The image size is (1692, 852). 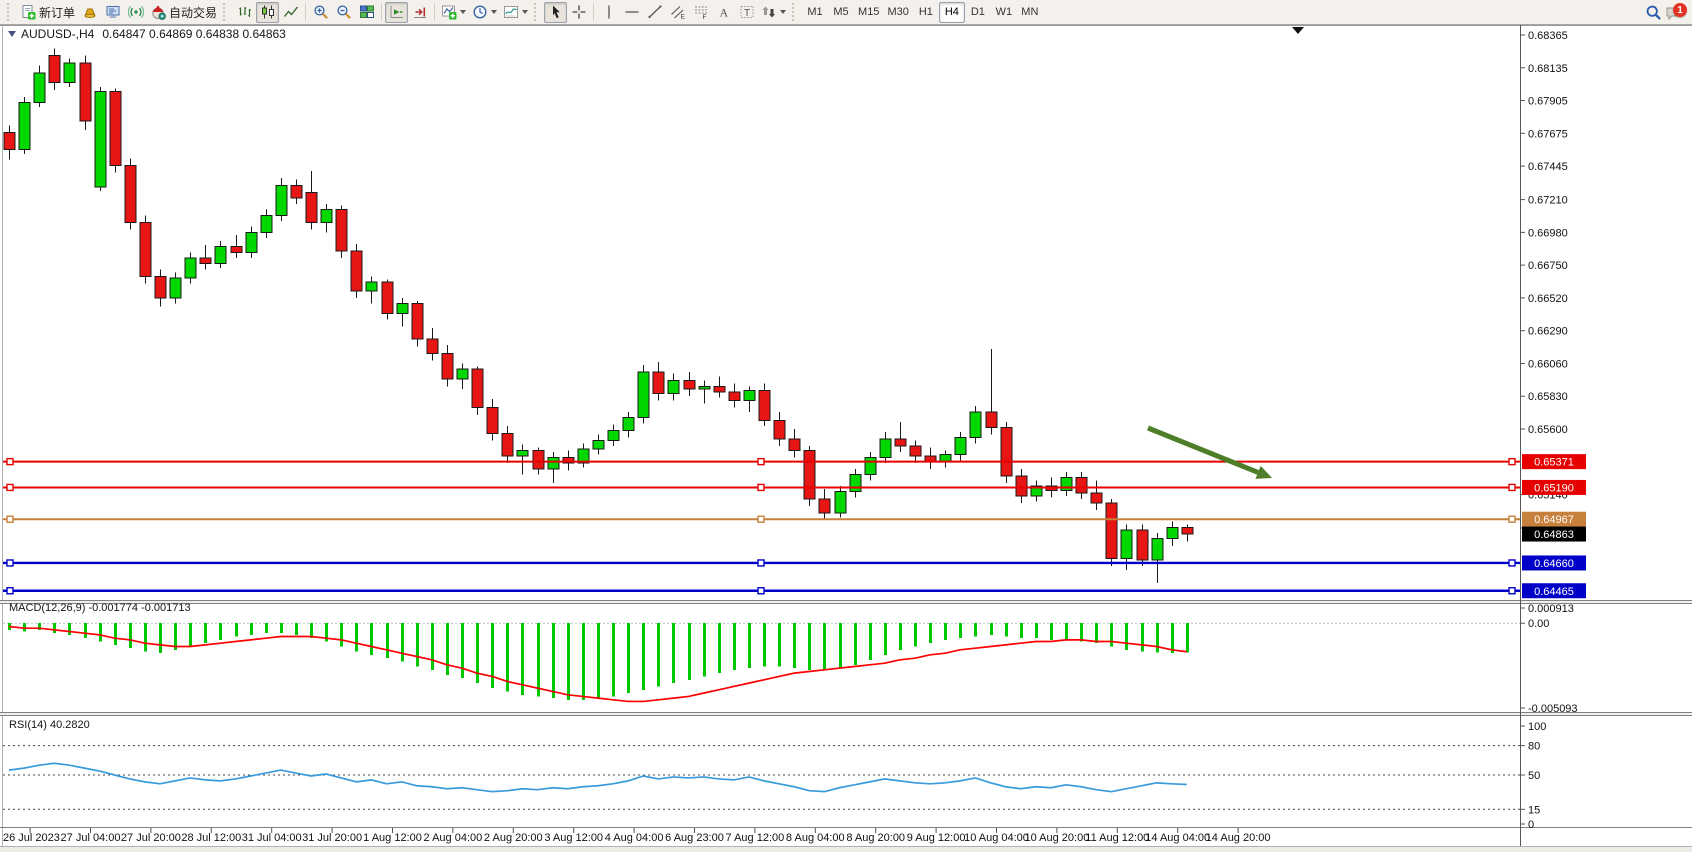 What do you see at coordinates (1680, 10) in the screenshot?
I see `notification-count-badge: 1` at bounding box center [1680, 10].